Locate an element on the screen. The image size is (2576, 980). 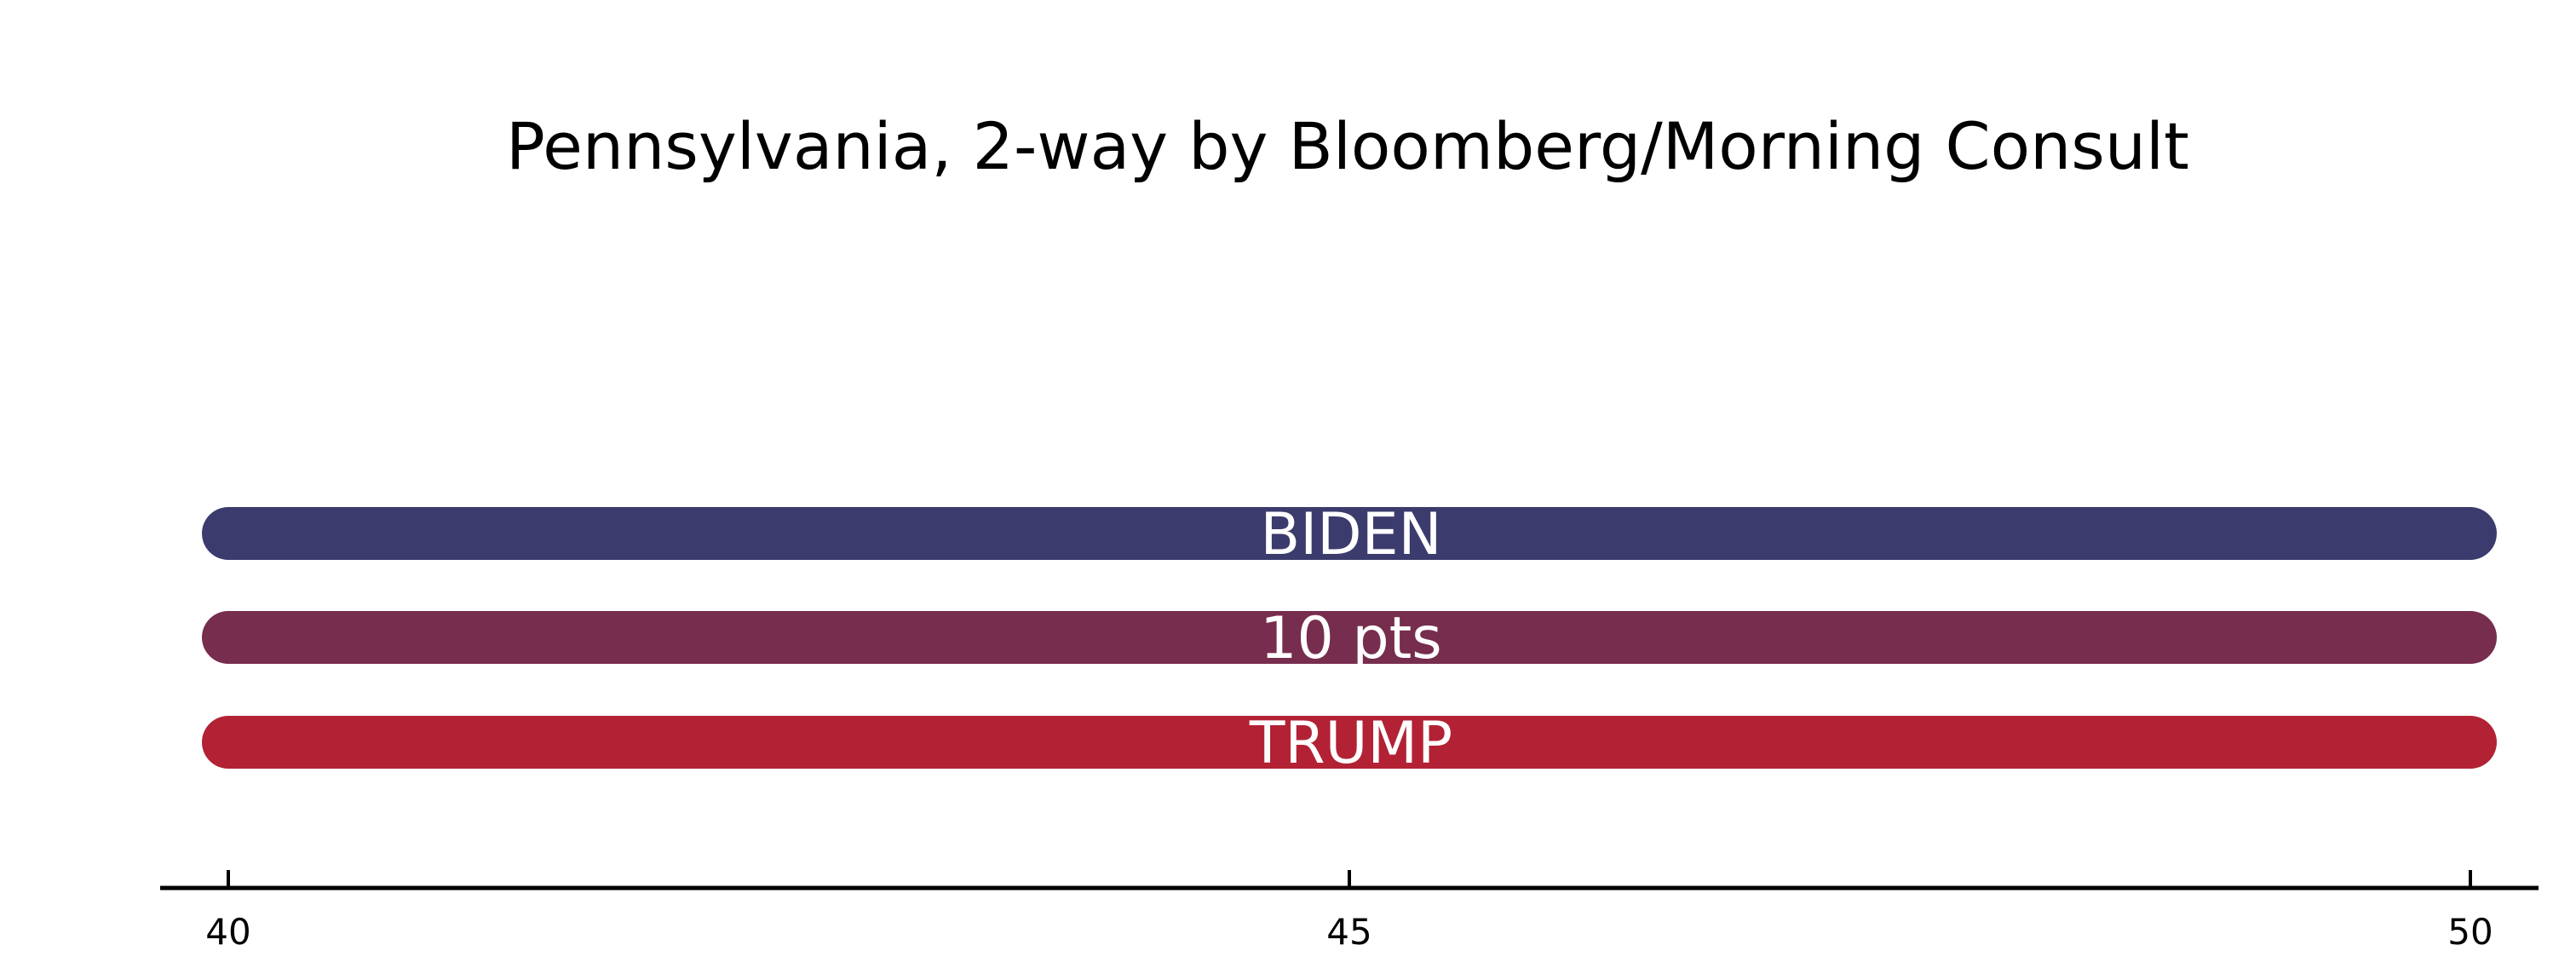
x-axis-ticks: 40 45 50 is located at coordinates (1349, 912).